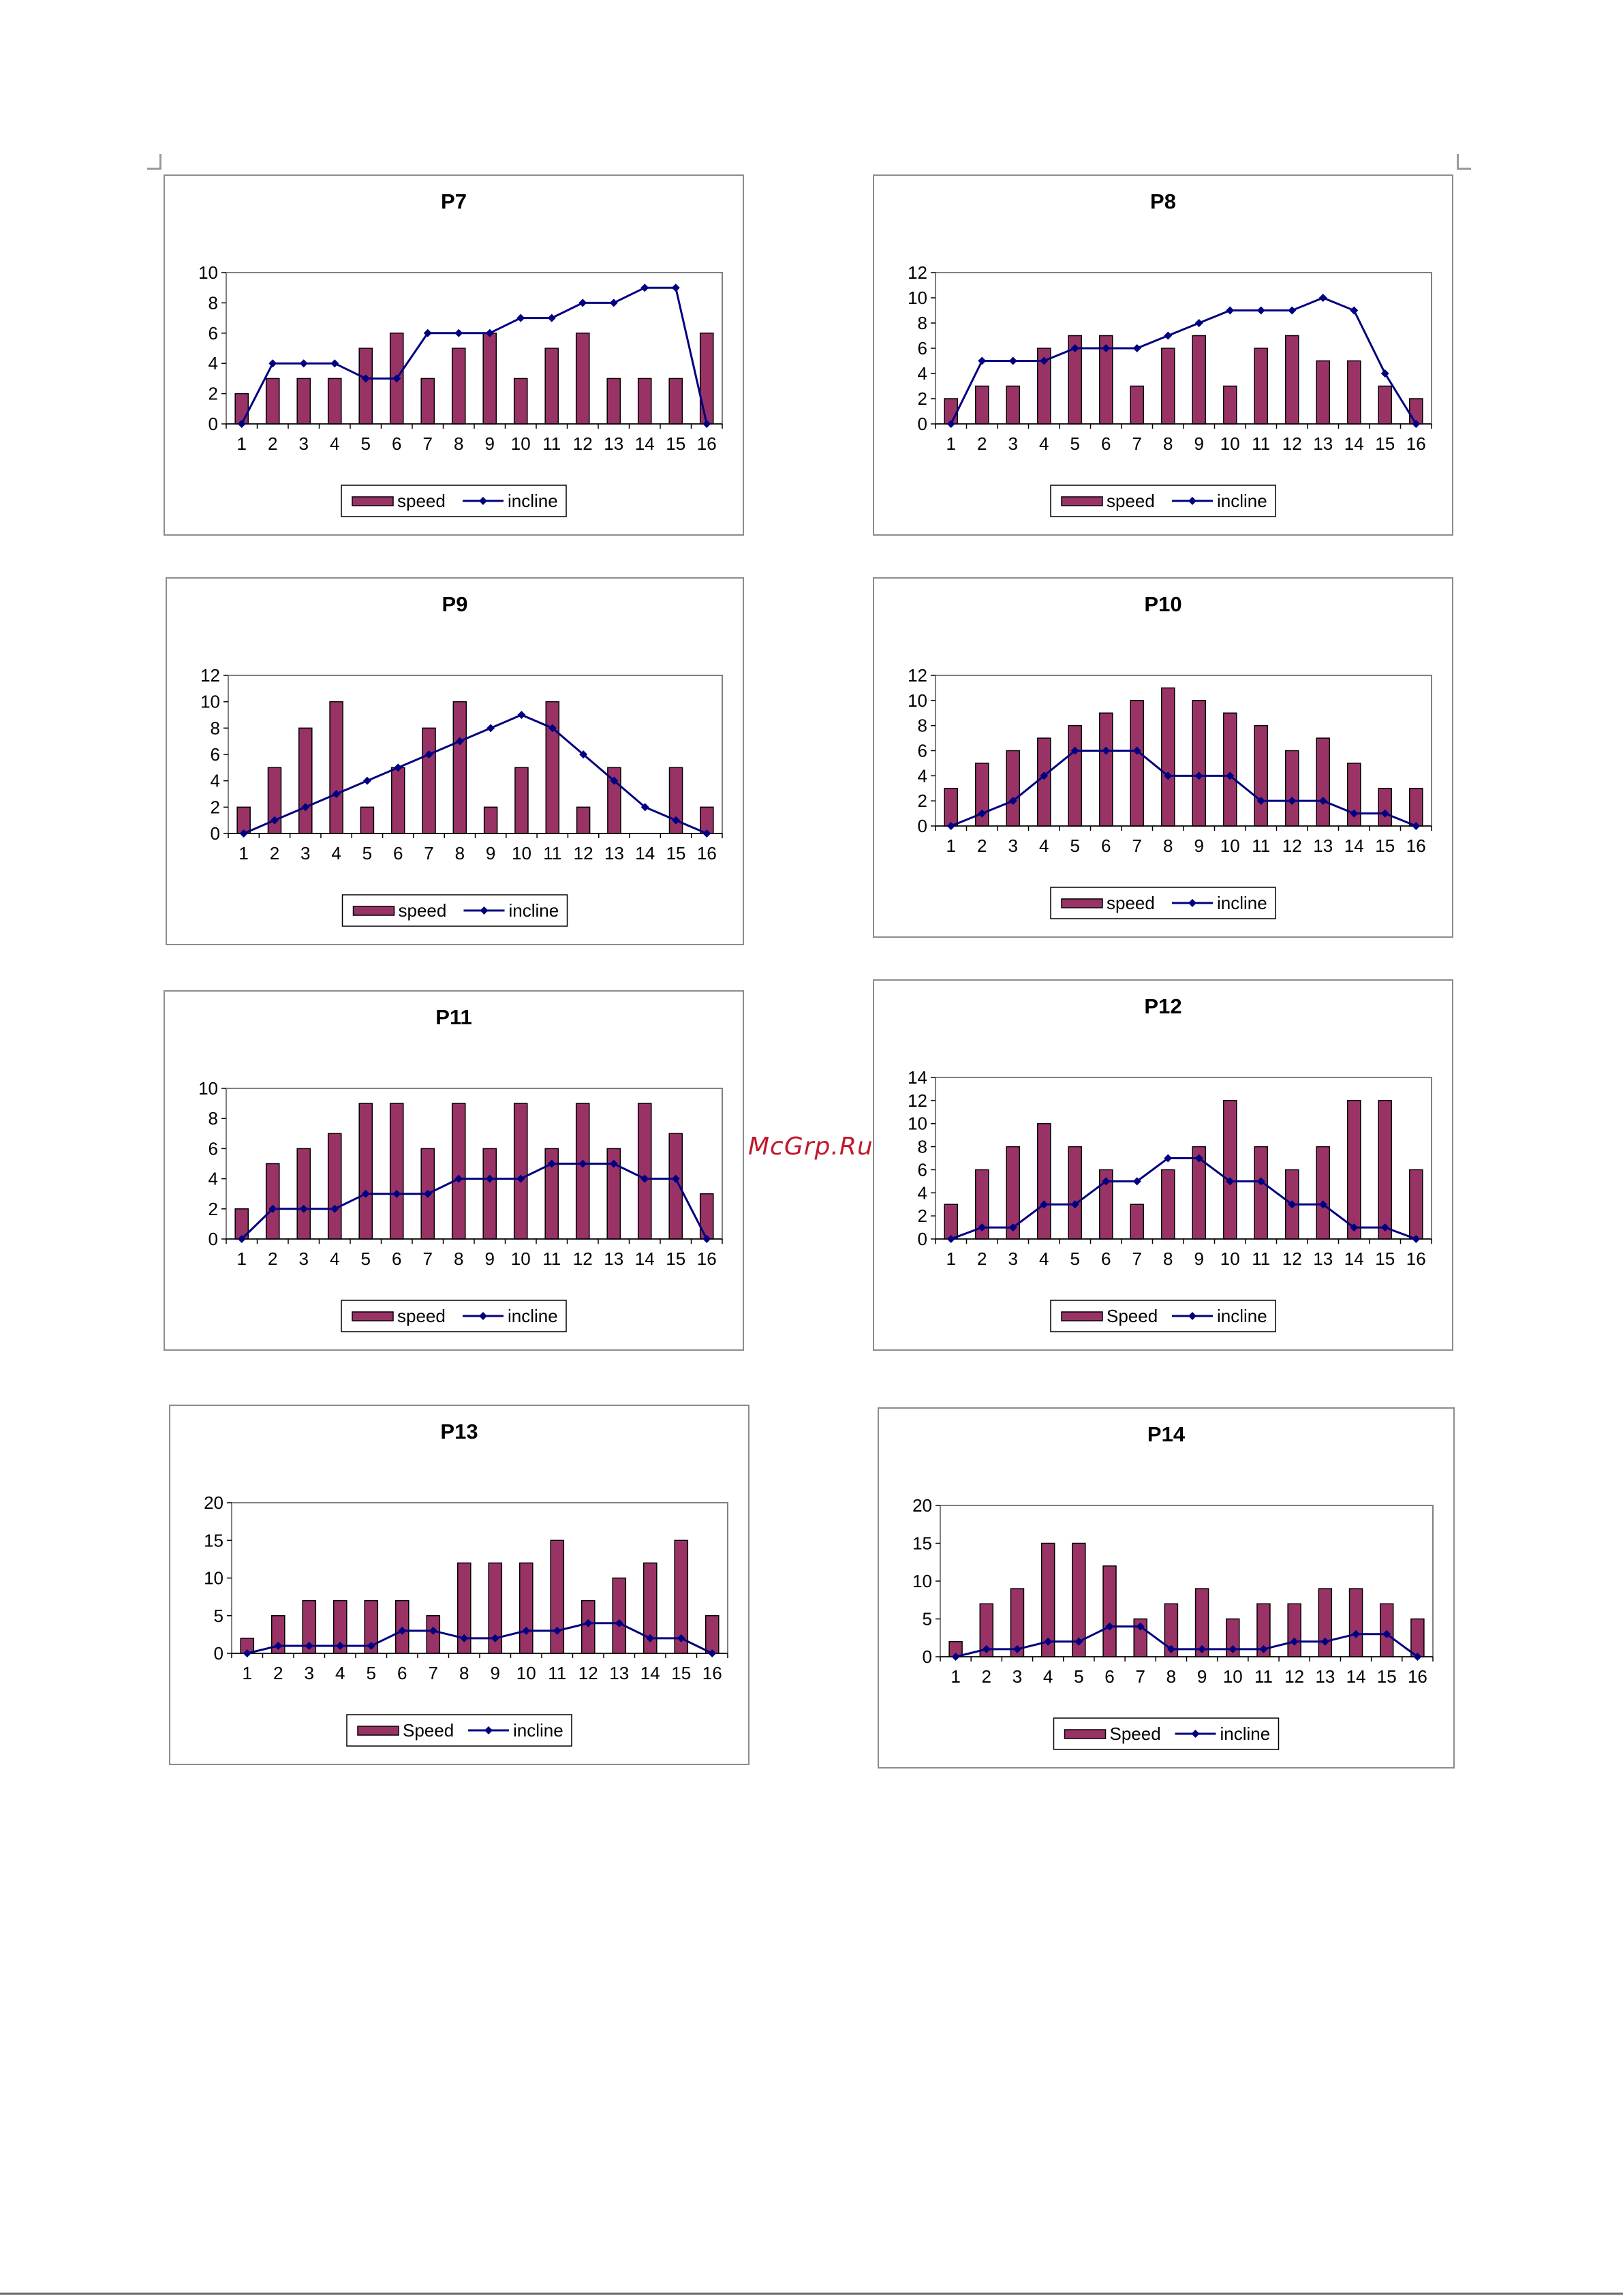 The height and width of the screenshot is (2296, 1623). I want to click on crop-mark-top-left, so click(154, 169).